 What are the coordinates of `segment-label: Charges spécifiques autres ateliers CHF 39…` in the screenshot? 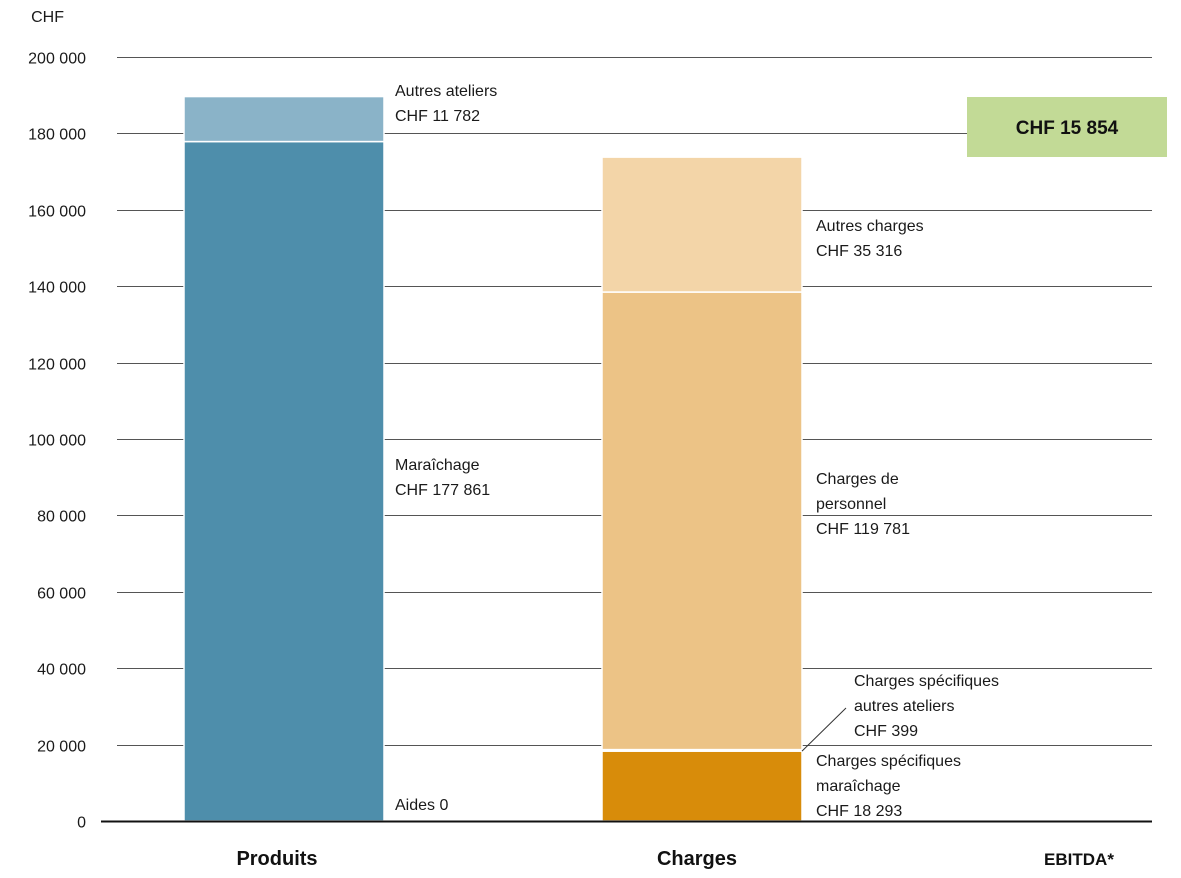 It's located at (926, 706).